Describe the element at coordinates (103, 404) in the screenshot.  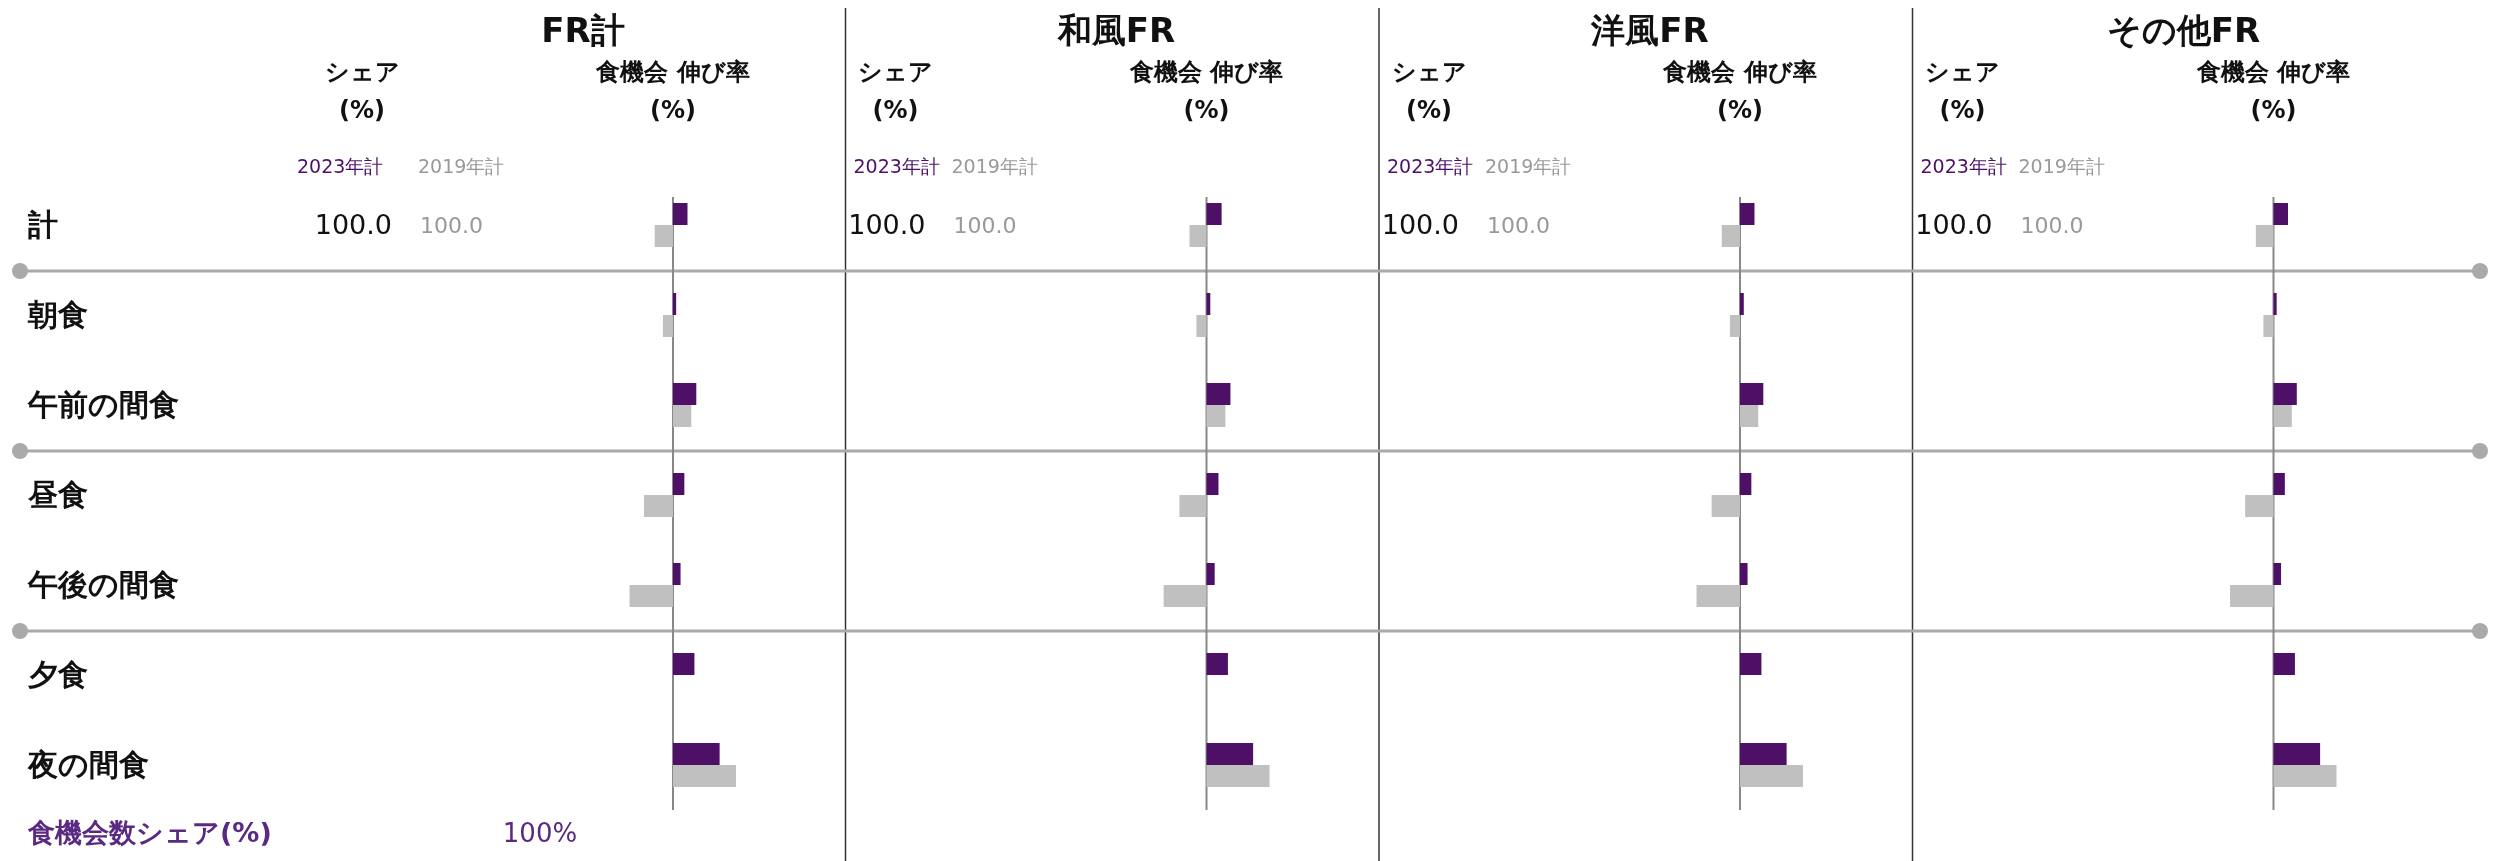
I see `y-tick-label: 午前の間食` at that location.